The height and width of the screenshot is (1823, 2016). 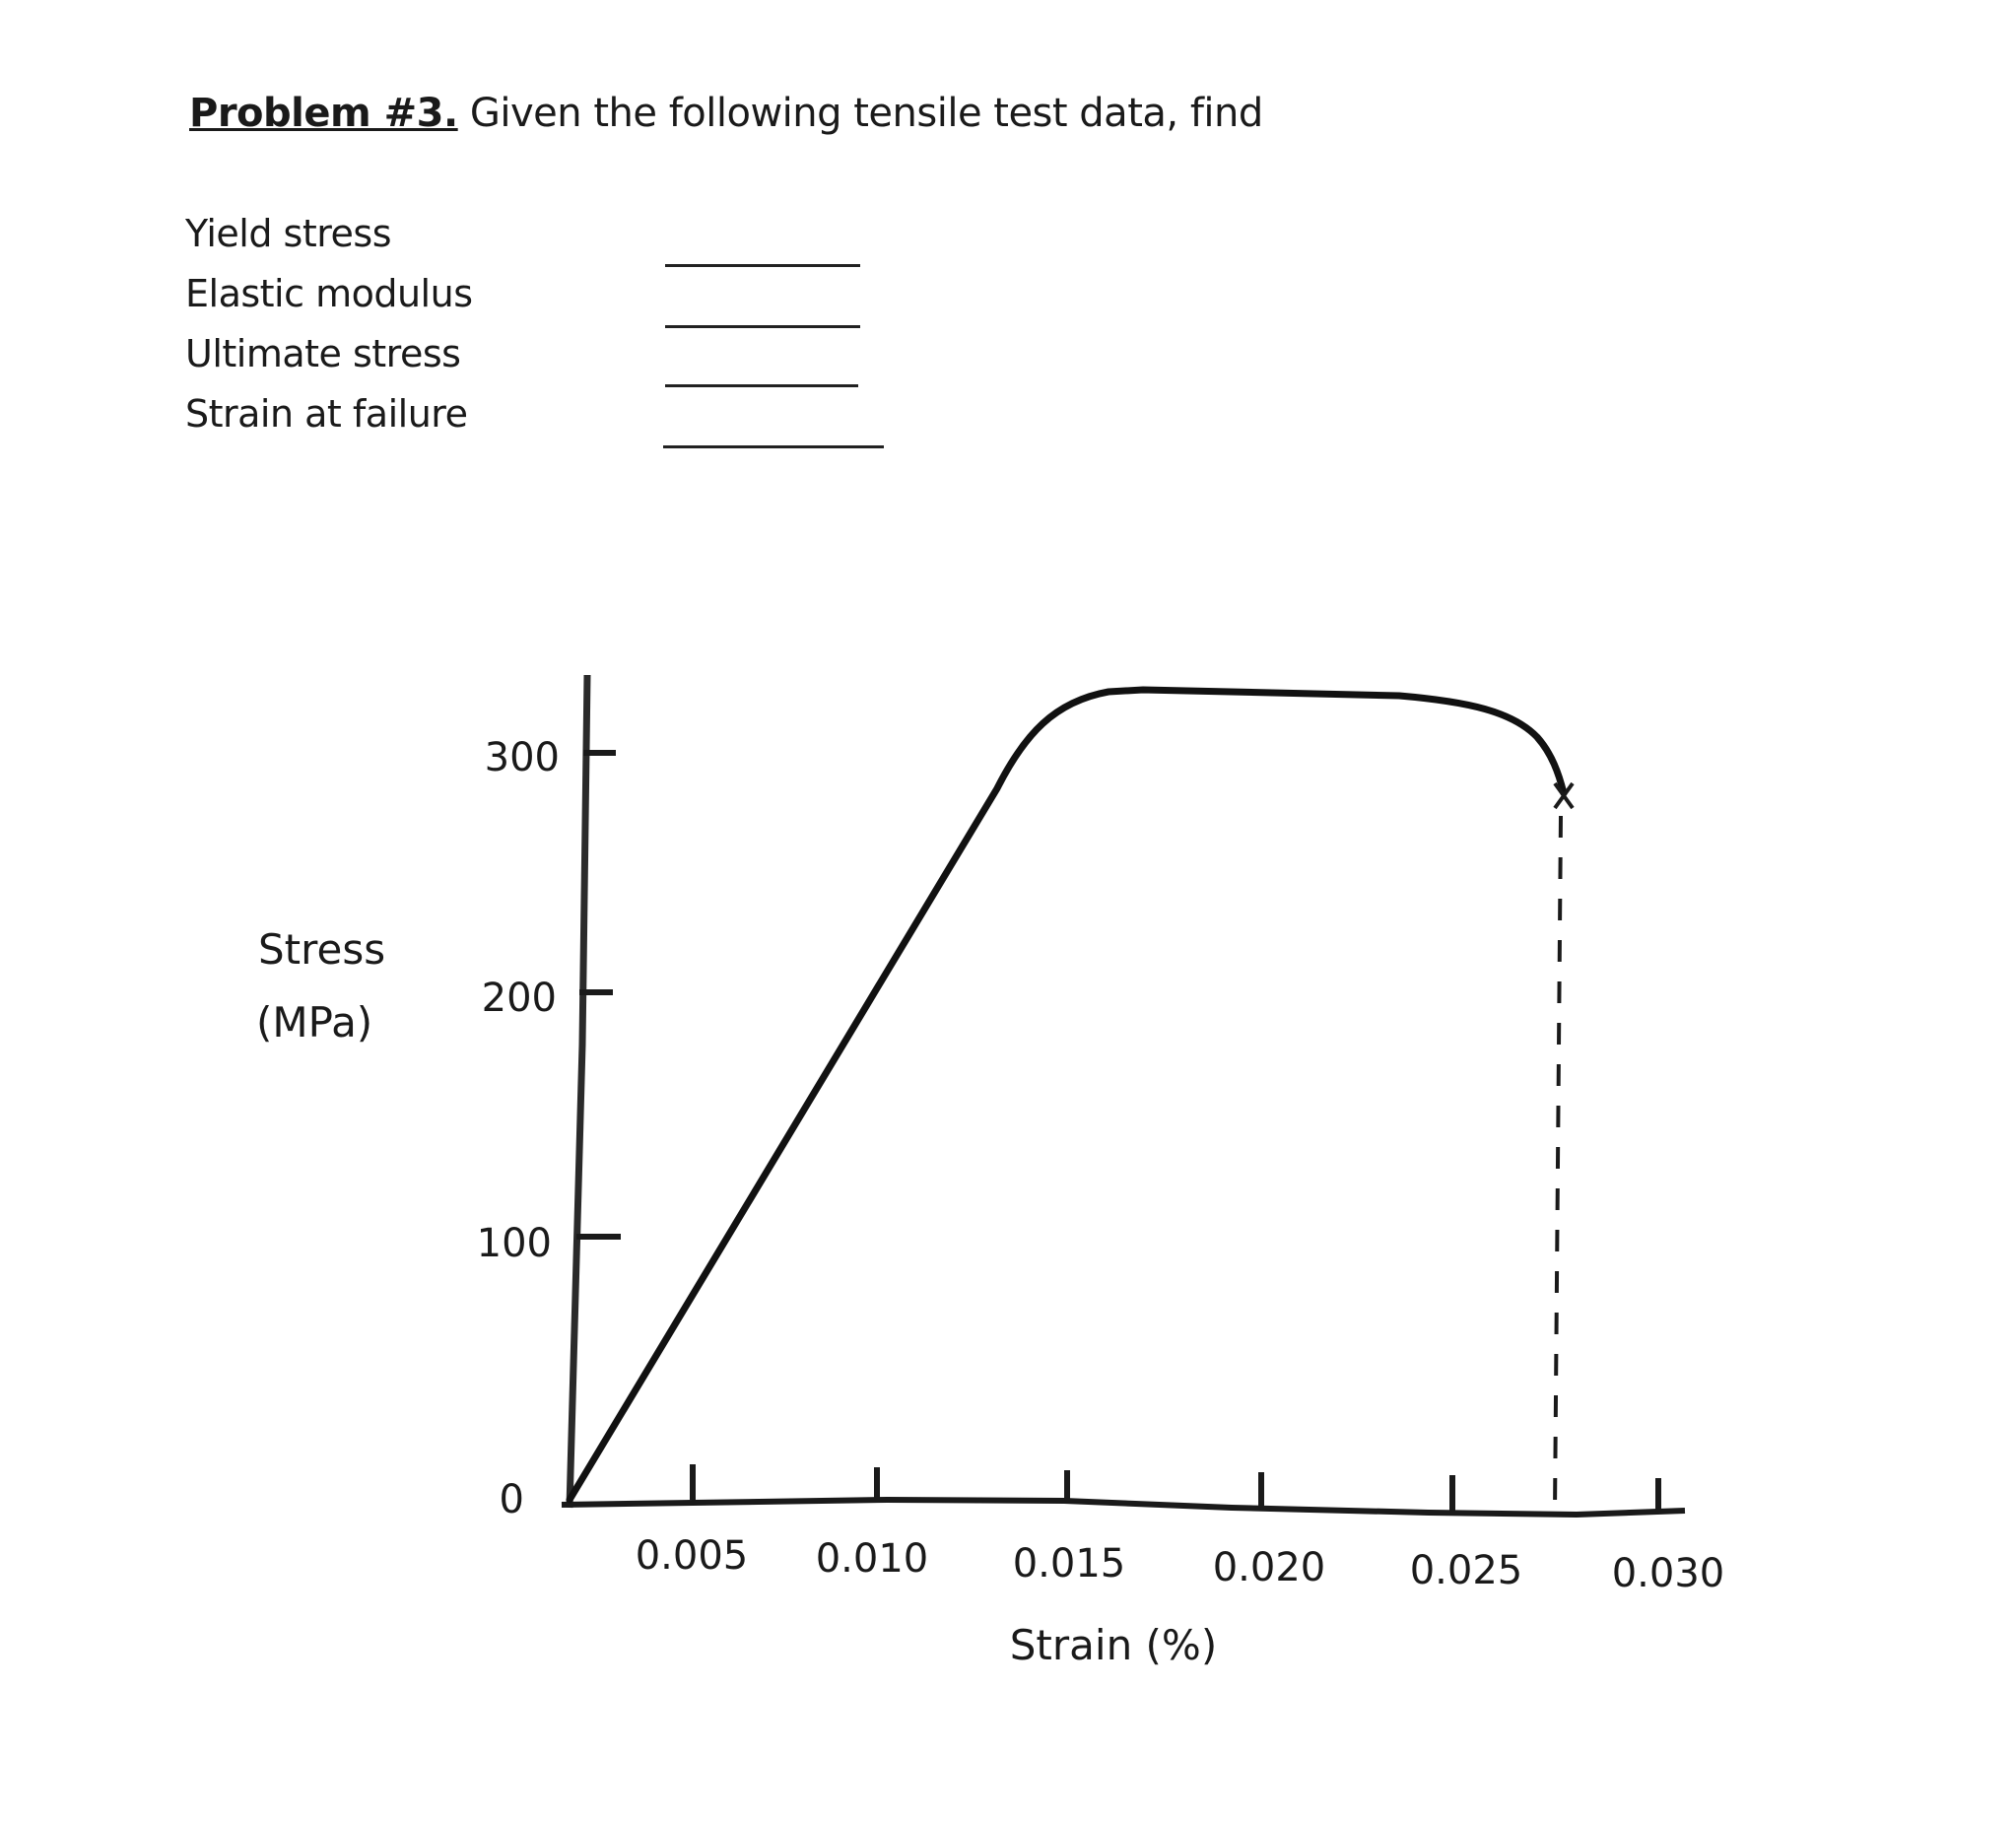 What do you see at coordinates (1175, 1489) in the screenshot?
I see `x-ticks` at bounding box center [1175, 1489].